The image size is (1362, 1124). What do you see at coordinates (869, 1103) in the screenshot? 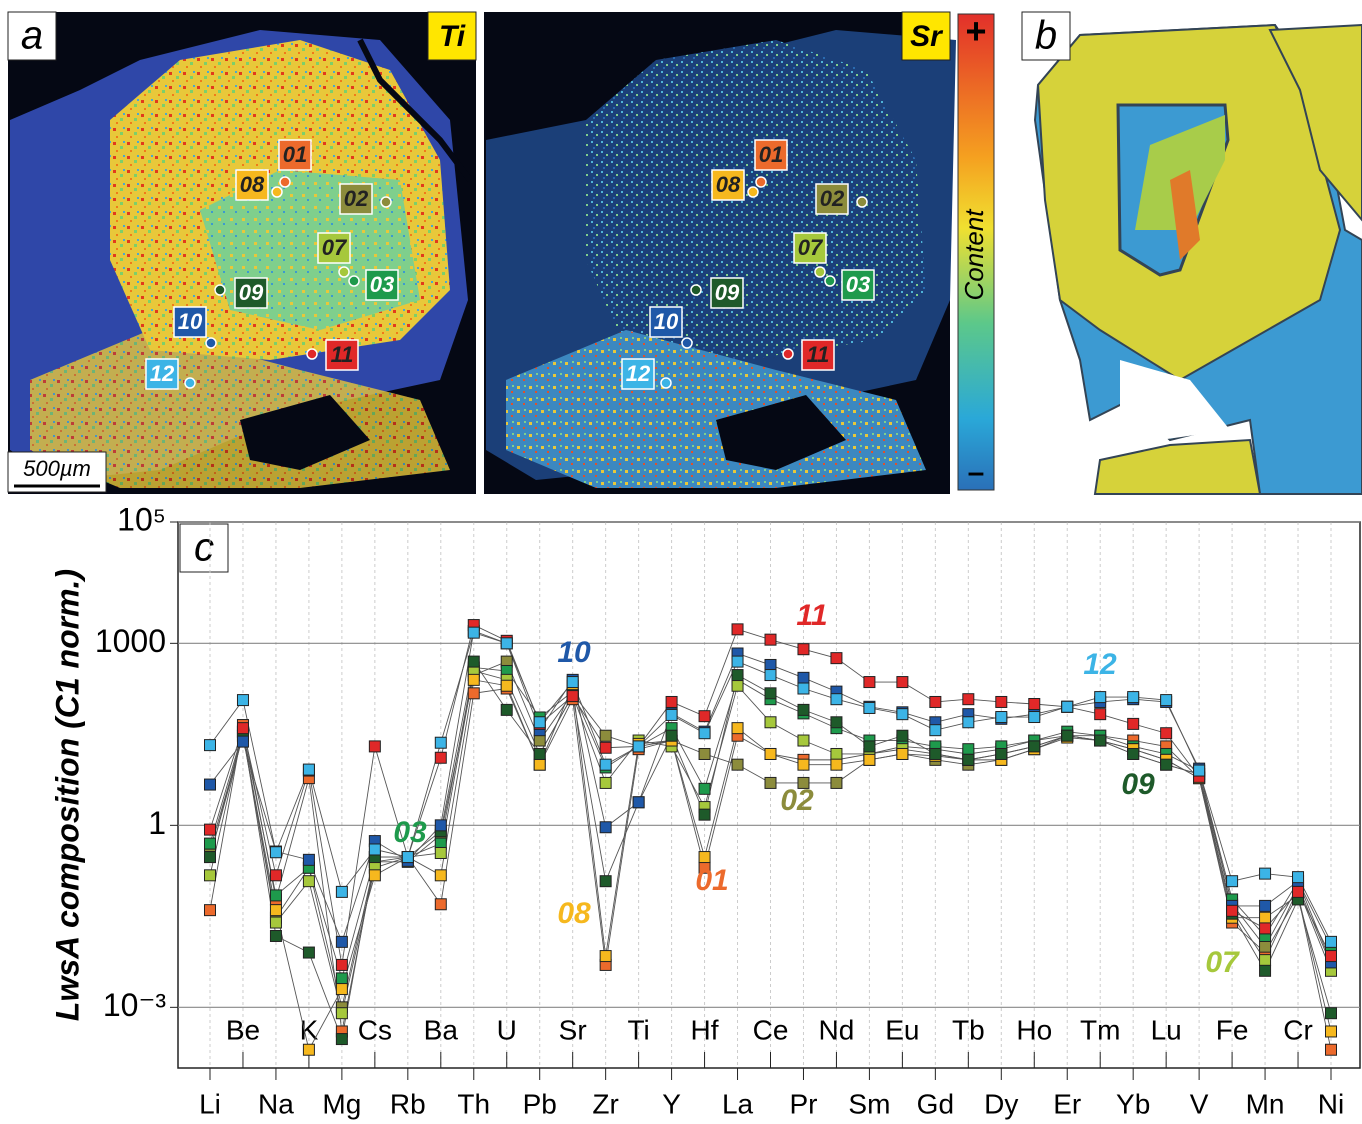
I see `x-tick-label: Sm` at bounding box center [869, 1103].